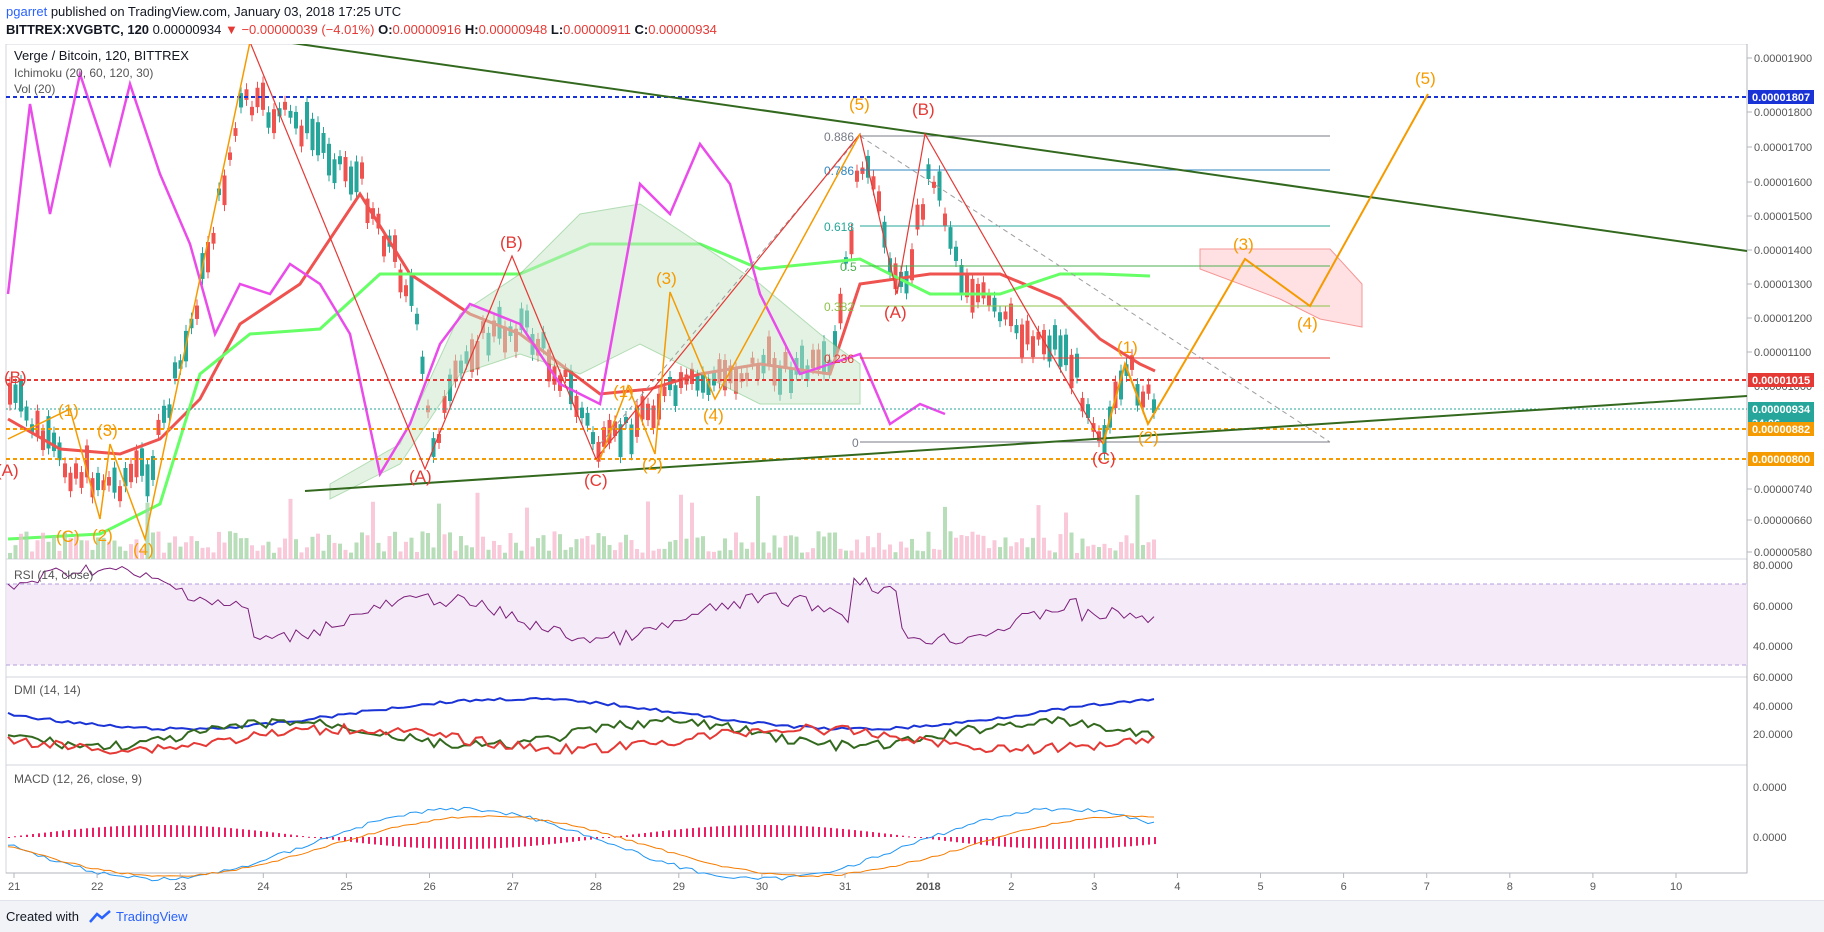 The image size is (1824, 932). I want to click on price-tick: 0.00001100, so click(1782, 353).